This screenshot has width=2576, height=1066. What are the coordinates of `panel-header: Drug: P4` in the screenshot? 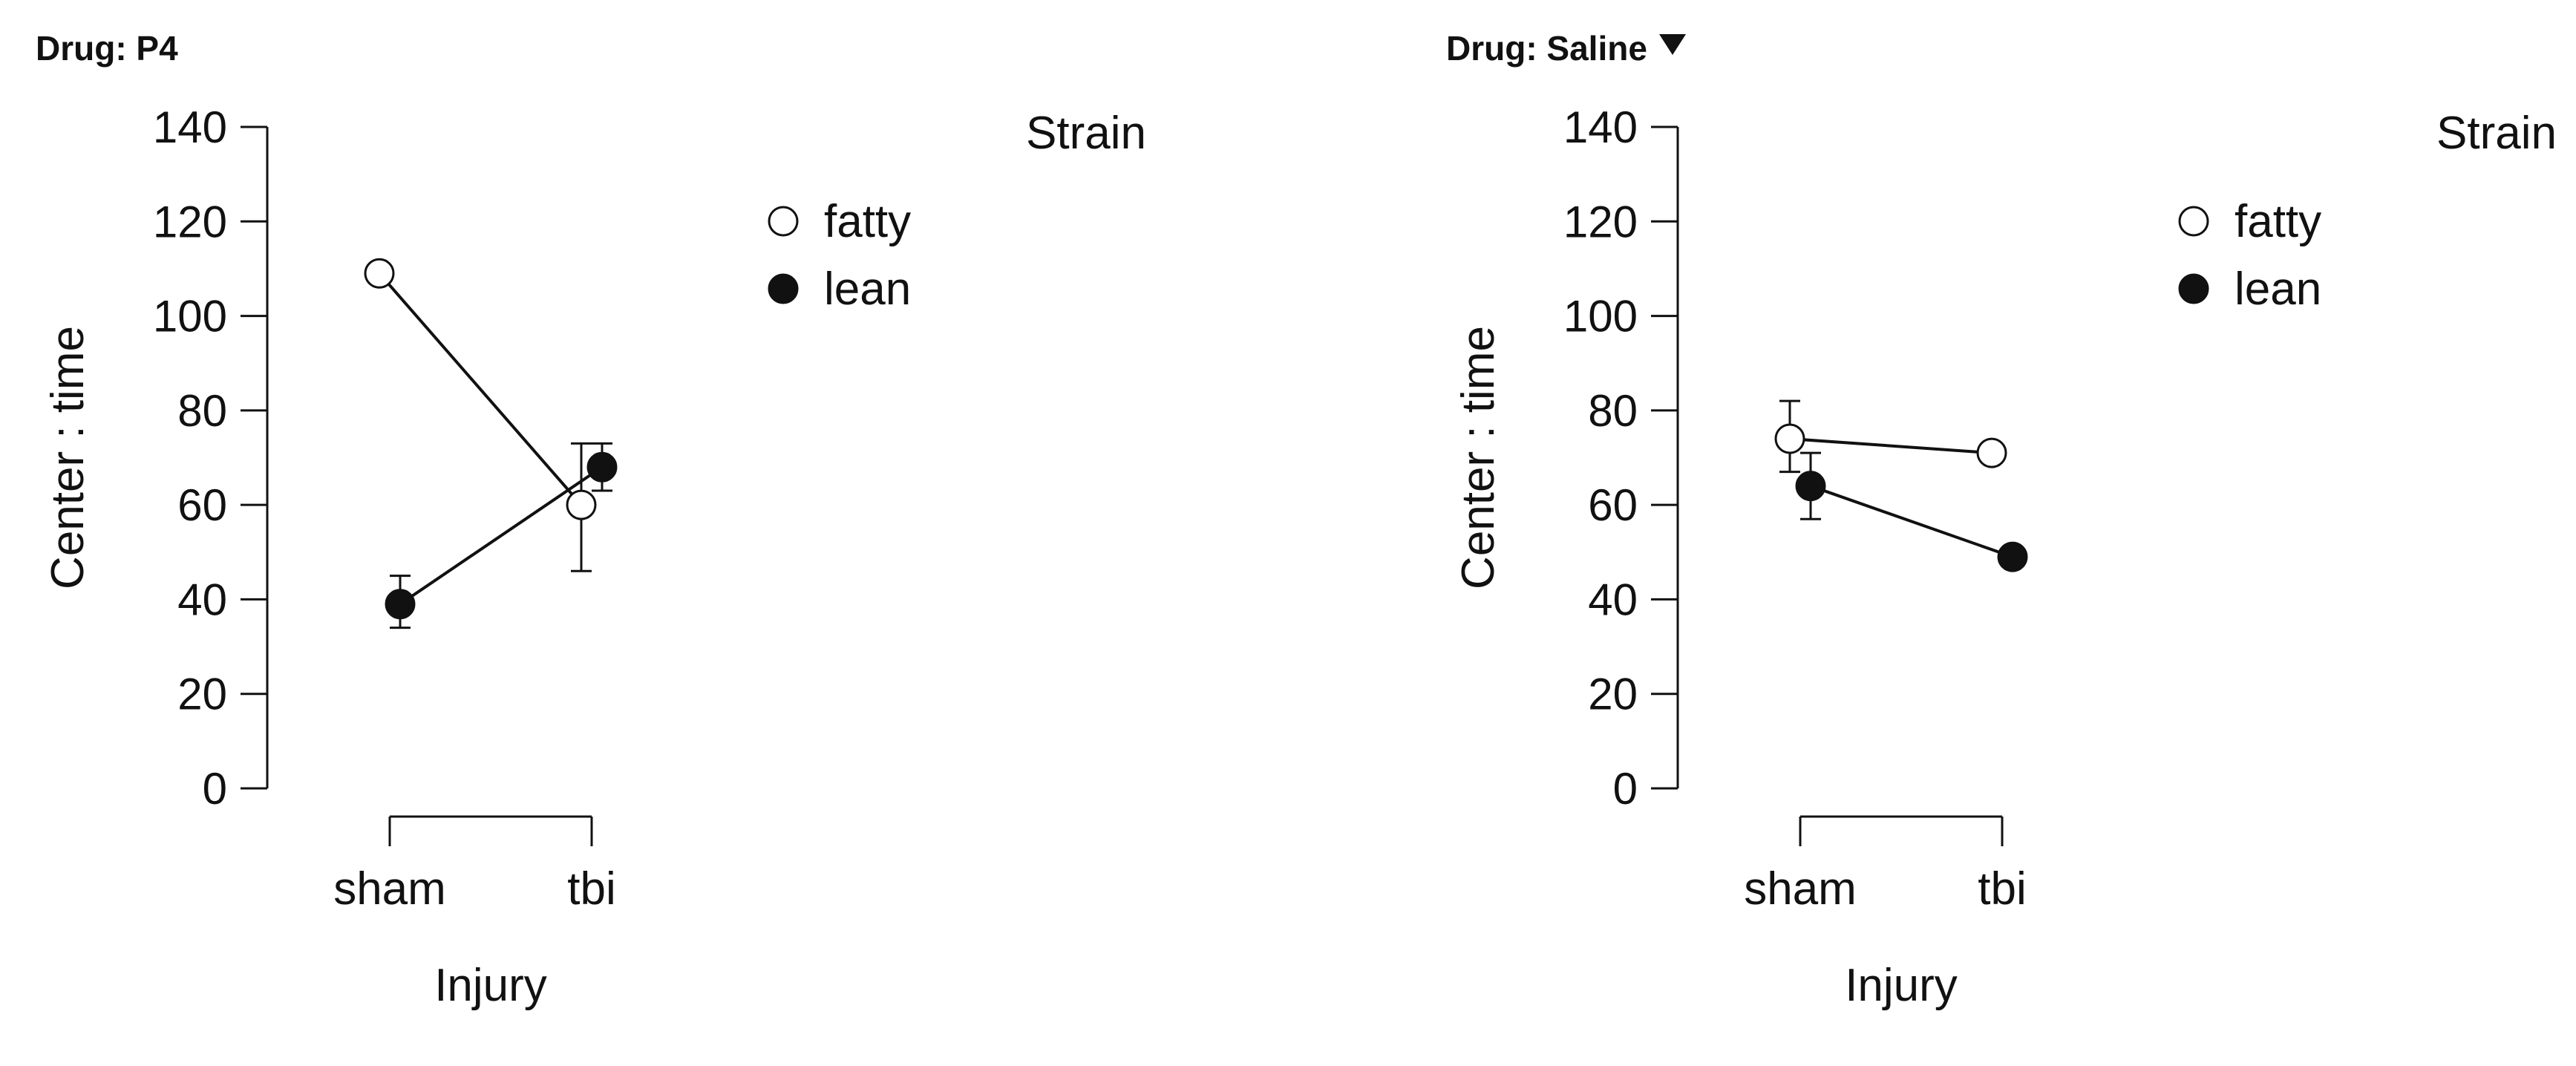 It's located at (107, 48).